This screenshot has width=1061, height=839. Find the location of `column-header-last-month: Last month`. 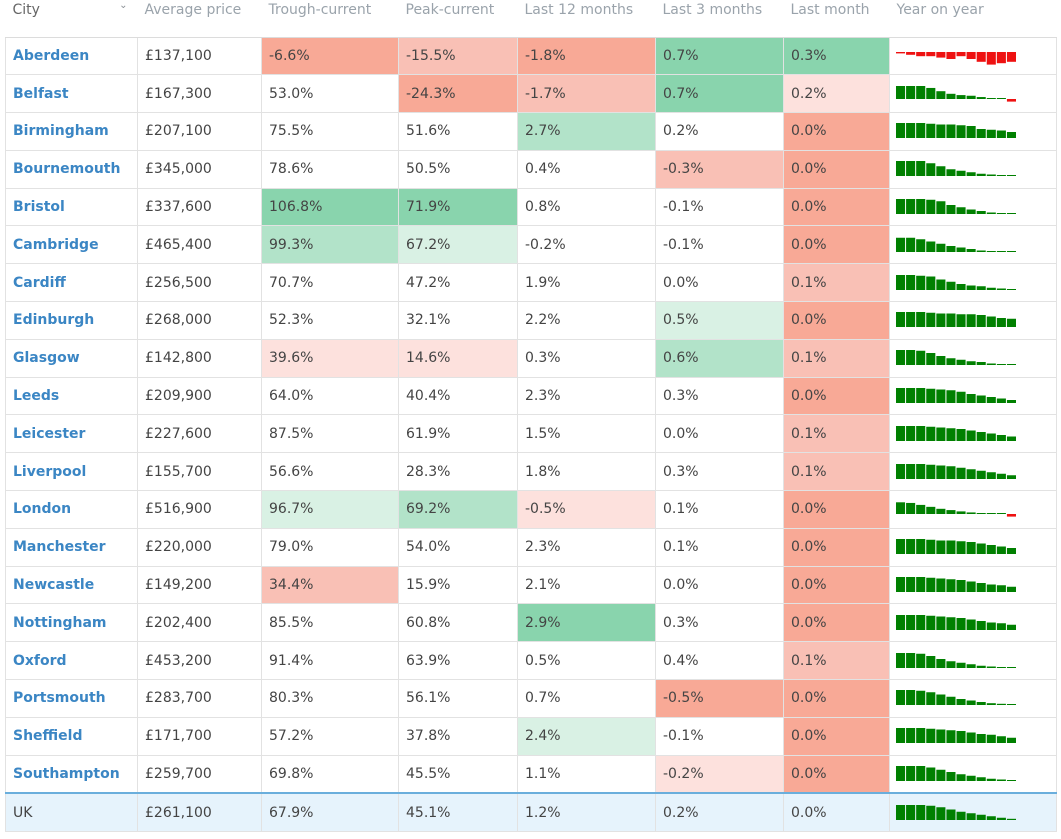

column-header-last-month: Last month is located at coordinates (836, 19).